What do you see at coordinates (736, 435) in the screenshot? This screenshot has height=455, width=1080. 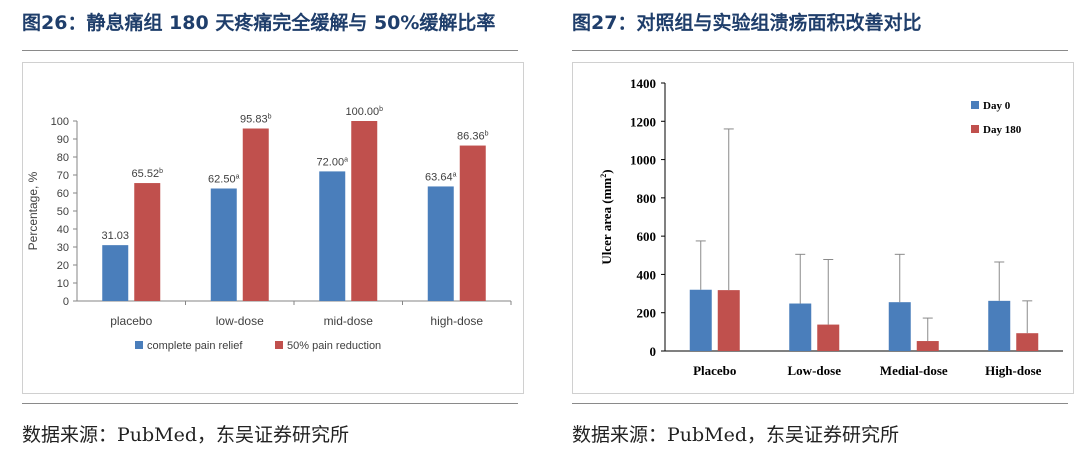 I see `figure-27-source: 数据来源：PubMed，东吴证券研究所` at bounding box center [736, 435].